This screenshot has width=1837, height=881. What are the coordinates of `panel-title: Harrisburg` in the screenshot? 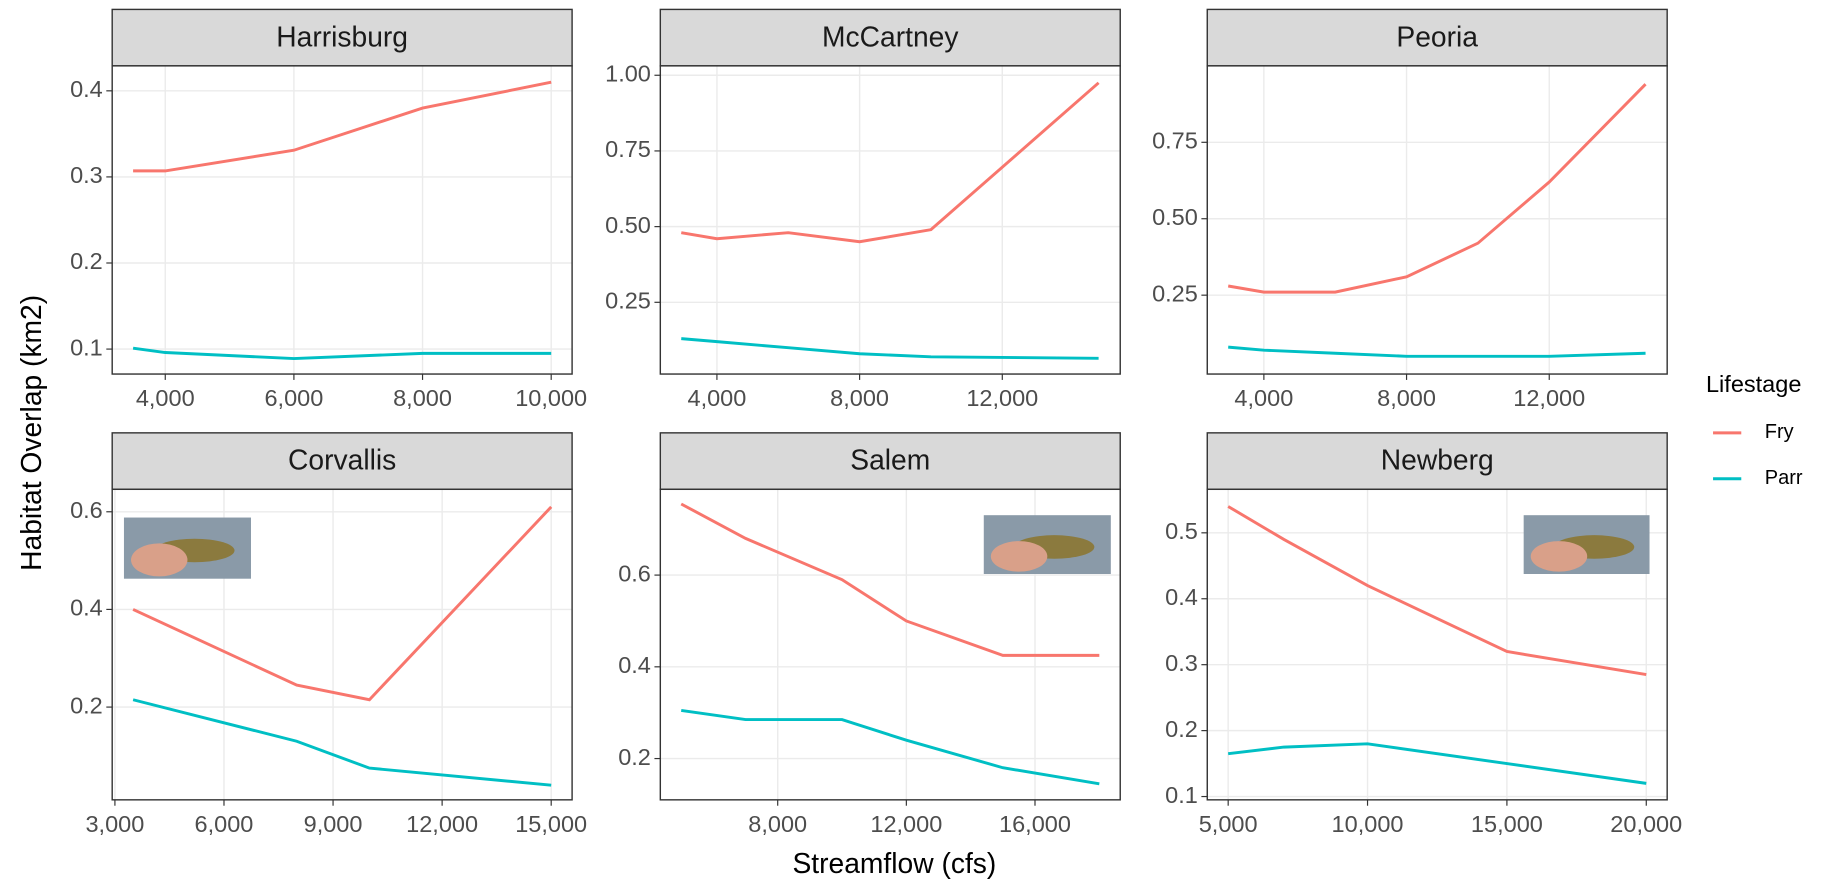 It's located at (342, 36).